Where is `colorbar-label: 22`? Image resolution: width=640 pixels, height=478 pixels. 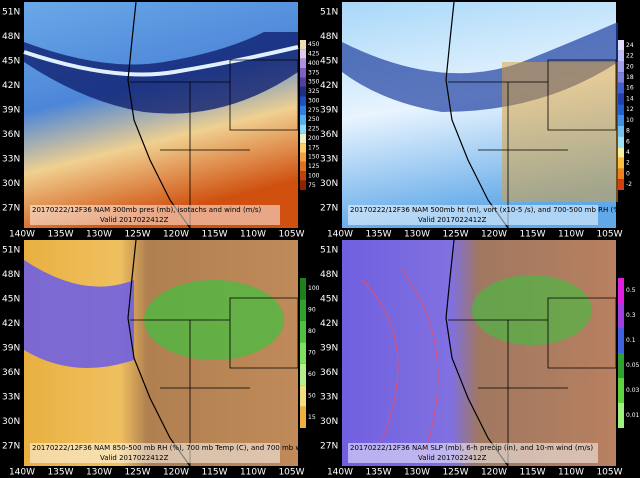
colorbar-label: 22 is located at coordinates (630, 56).